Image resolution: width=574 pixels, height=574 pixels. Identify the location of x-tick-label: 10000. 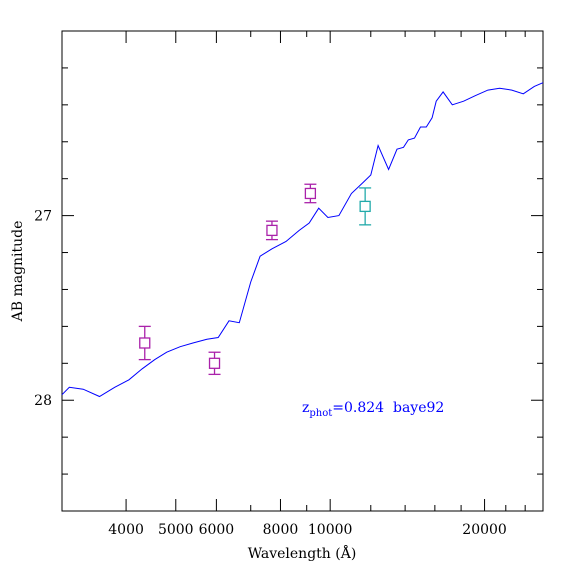
(330, 530).